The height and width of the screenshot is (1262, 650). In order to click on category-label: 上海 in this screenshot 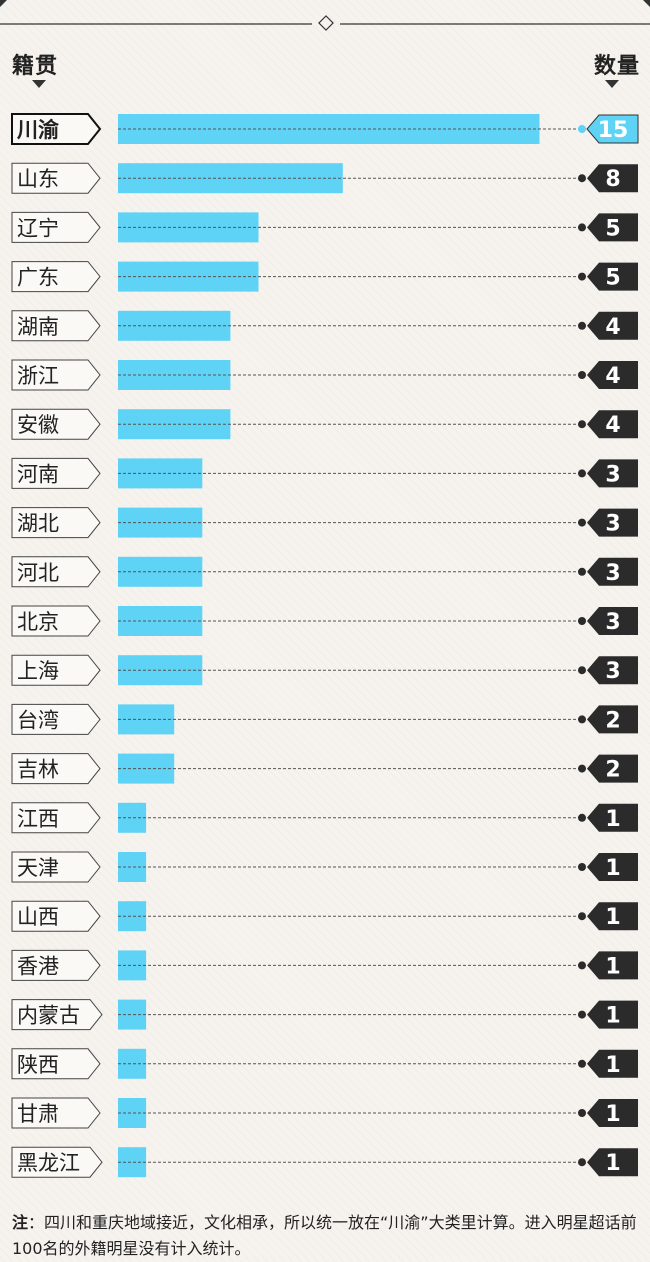, I will do `click(38, 671)`.